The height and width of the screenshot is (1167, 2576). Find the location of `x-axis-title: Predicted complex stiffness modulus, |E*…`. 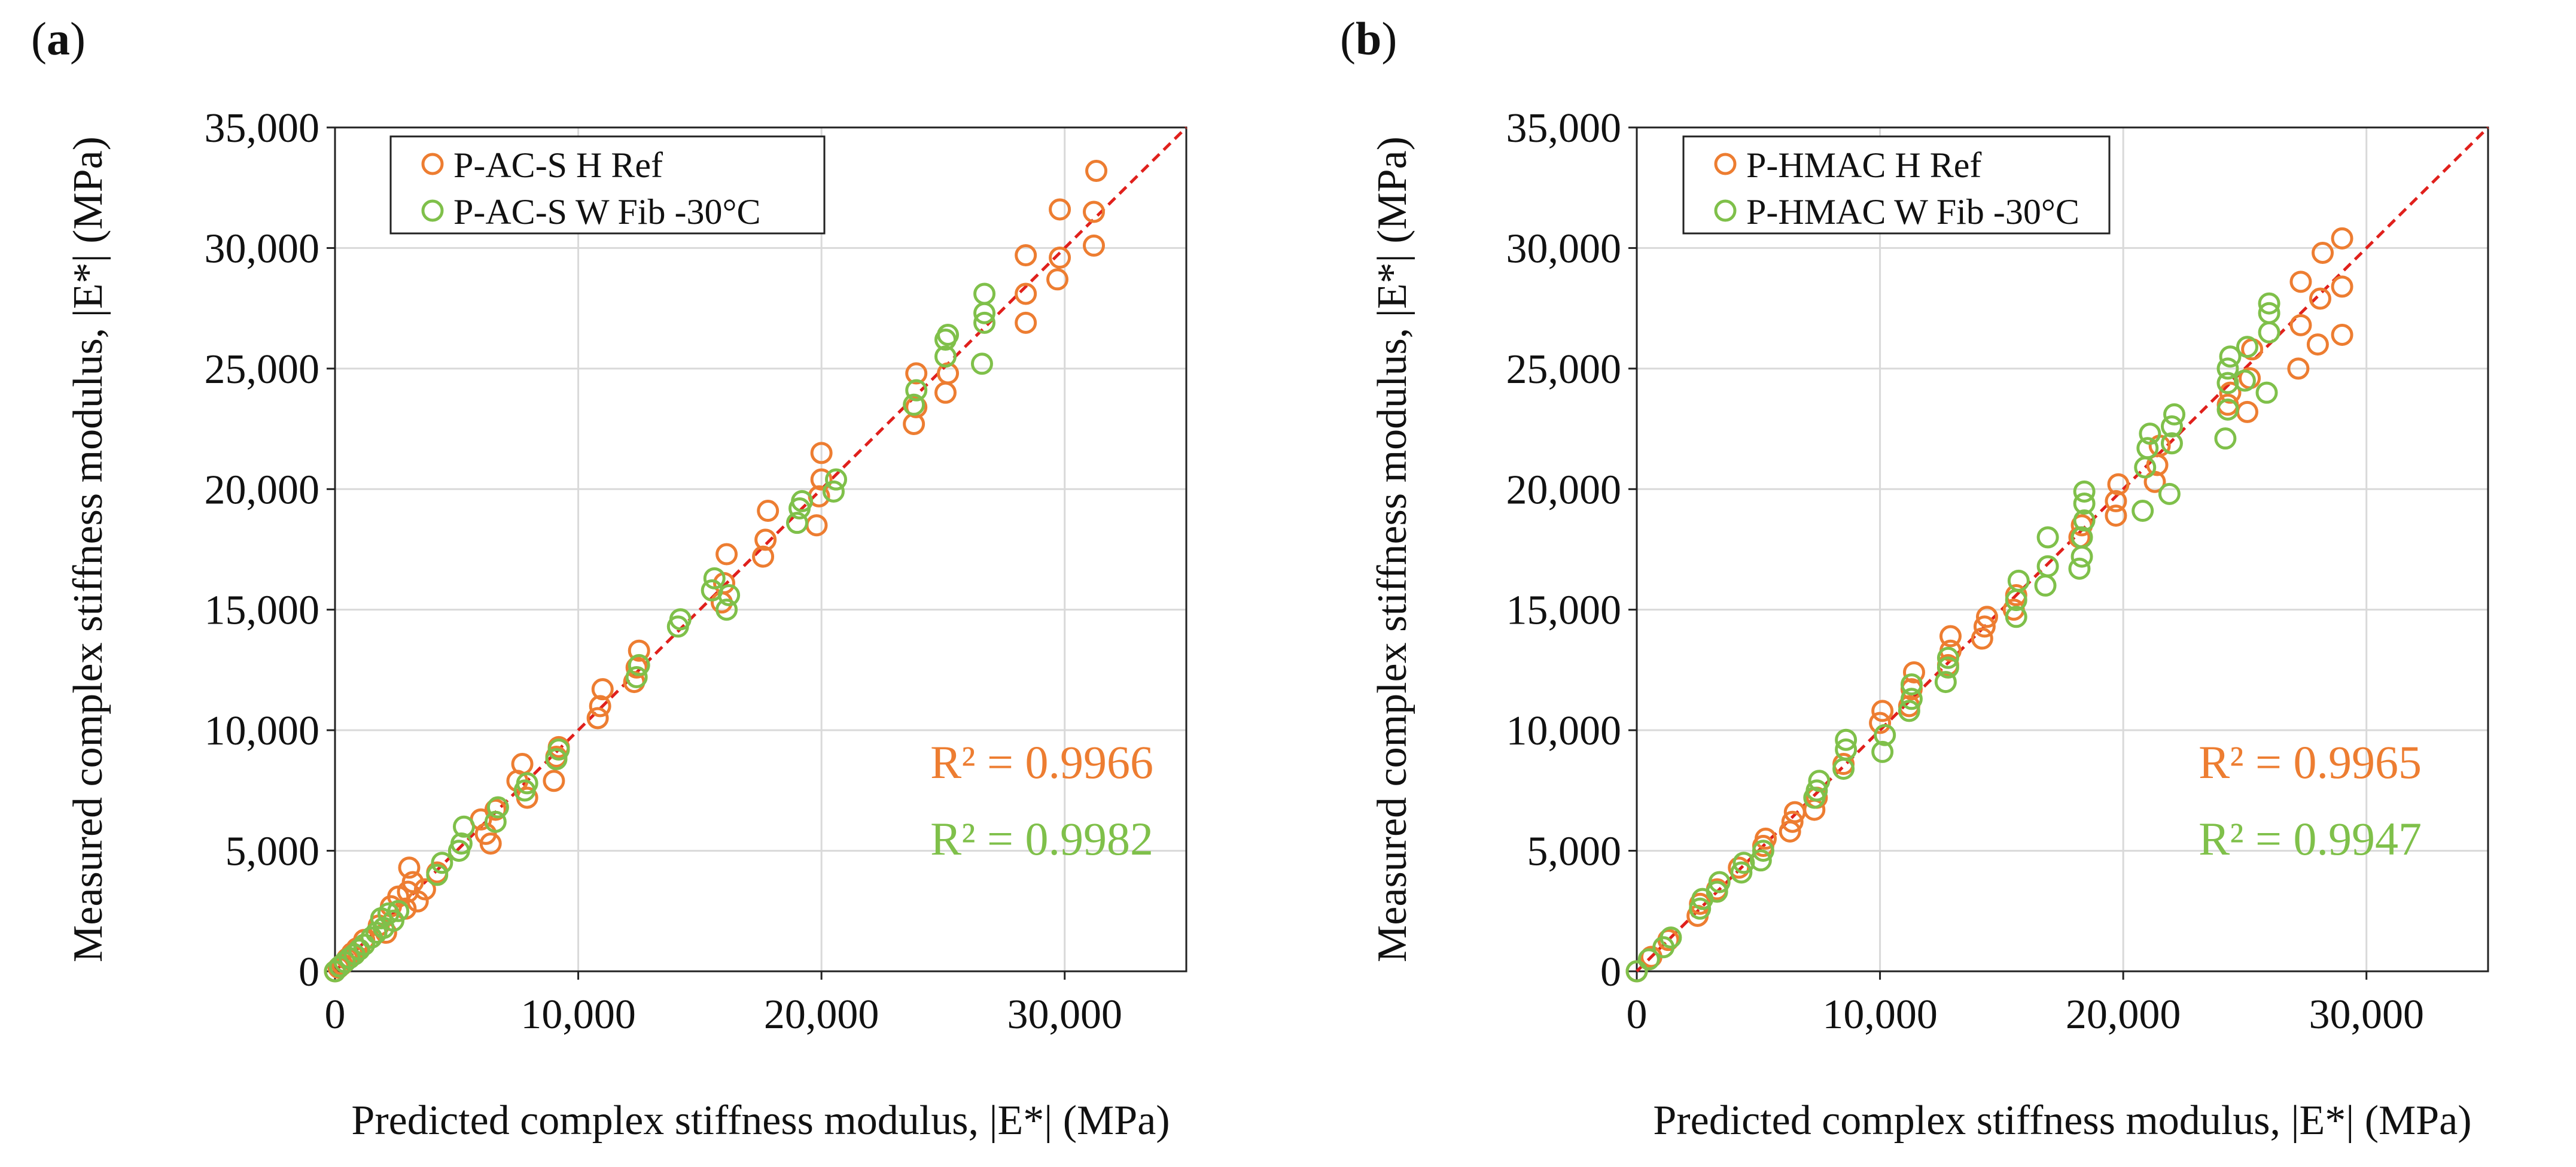

x-axis-title: Predicted complex stiffness modulus, |E*… is located at coordinates (2062, 1121).